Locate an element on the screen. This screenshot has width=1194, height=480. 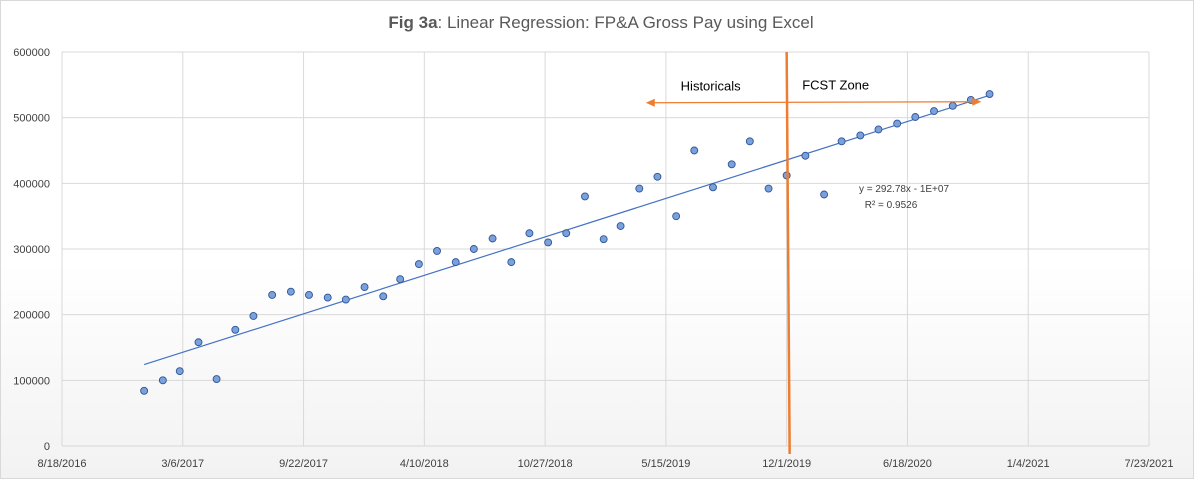
x-tick-label: 1/4/2021 is located at coordinates (1028, 464).